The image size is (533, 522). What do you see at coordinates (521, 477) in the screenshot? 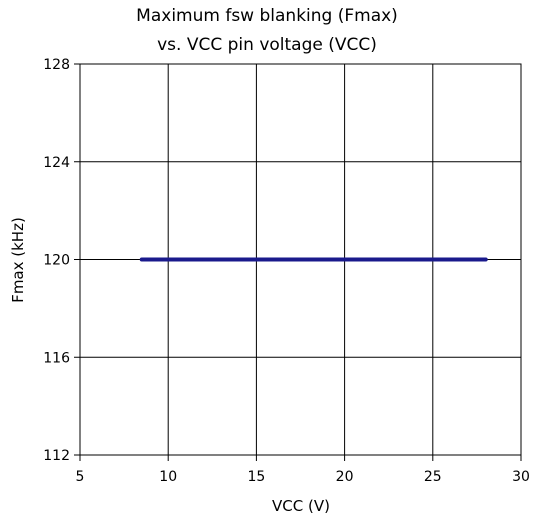
I see `x-tick-label: 30` at bounding box center [521, 477].